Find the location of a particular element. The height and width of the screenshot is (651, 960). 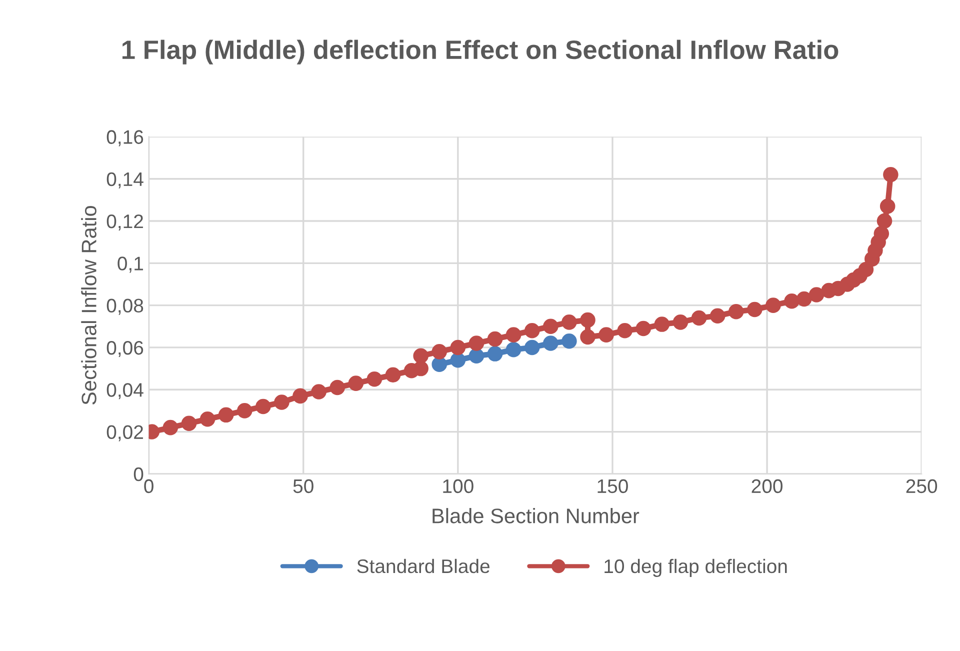

y-tick-label: 0,14 is located at coordinates (125, 180).